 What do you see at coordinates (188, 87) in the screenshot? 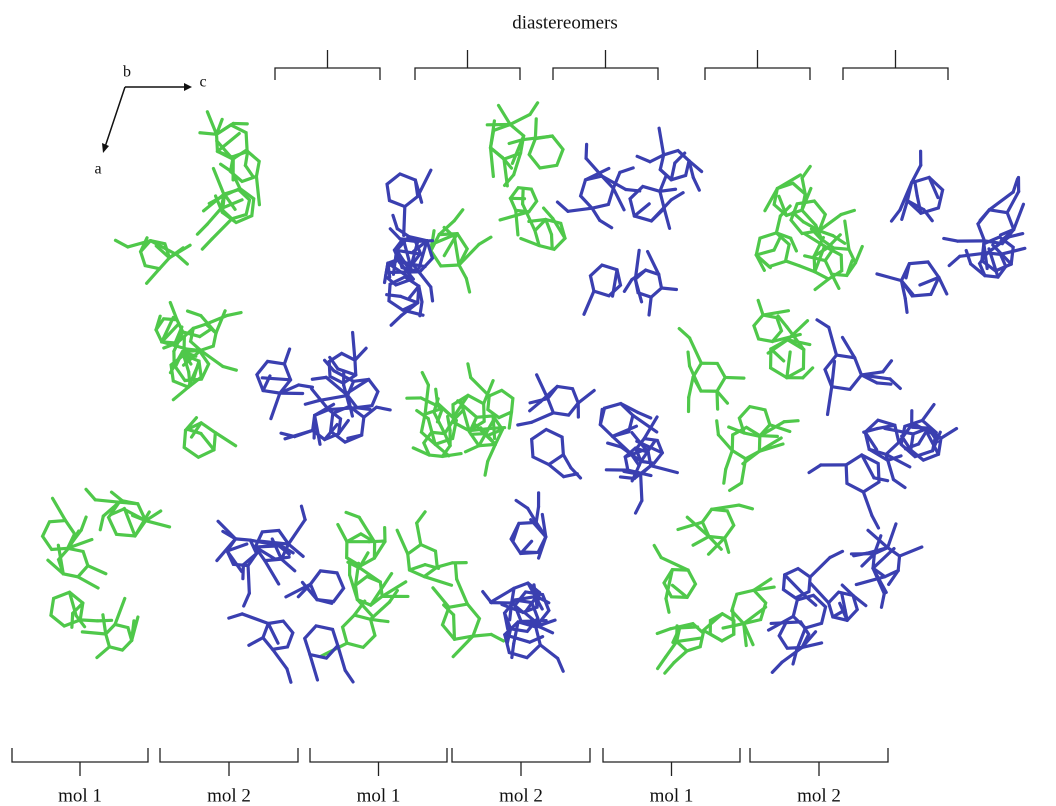
I see `arrowhead` at bounding box center [188, 87].